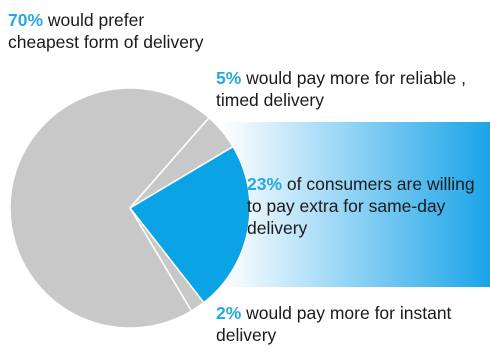 The width and height of the screenshot is (490, 356). I want to click on slice-pct-23: 23%, so click(265, 184).